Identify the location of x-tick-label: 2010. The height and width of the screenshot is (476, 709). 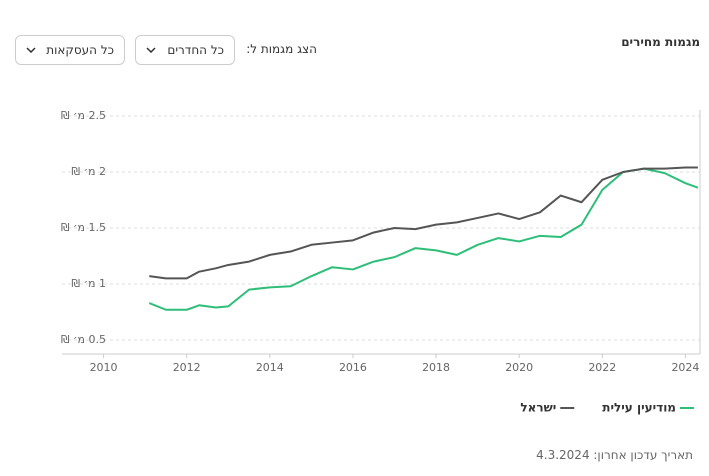
(104, 367).